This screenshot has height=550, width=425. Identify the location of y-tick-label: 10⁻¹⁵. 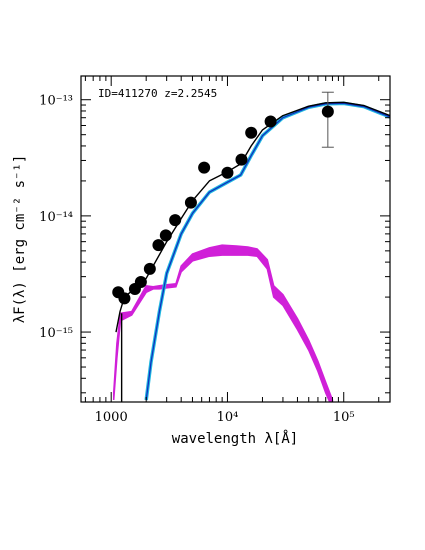
(56, 333).